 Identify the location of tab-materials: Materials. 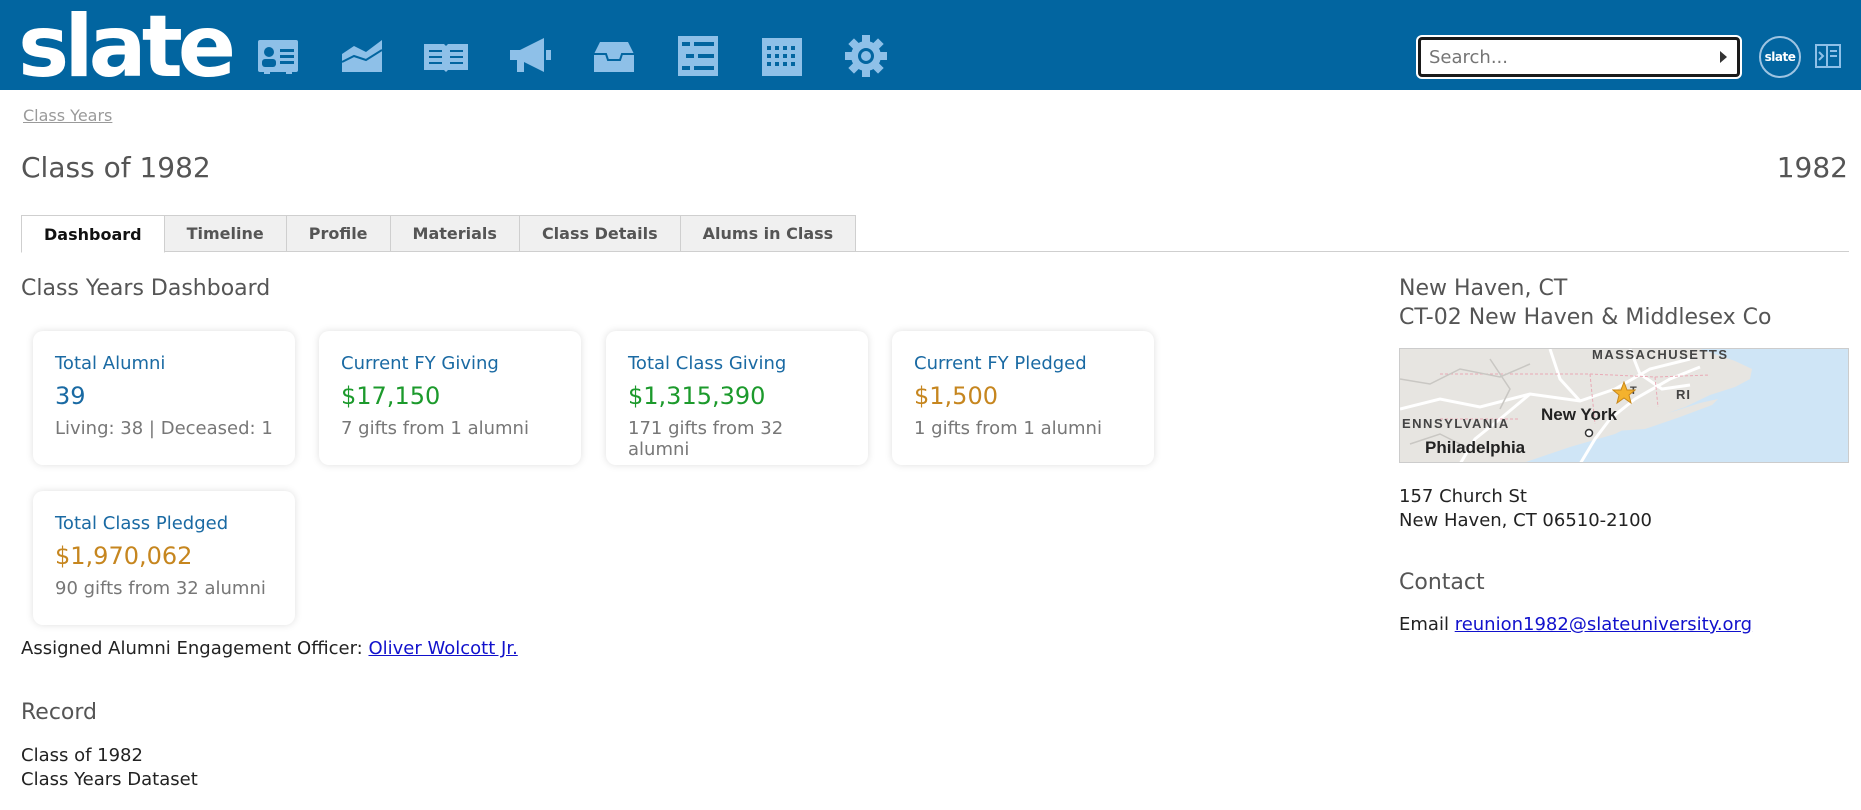
(455, 233).